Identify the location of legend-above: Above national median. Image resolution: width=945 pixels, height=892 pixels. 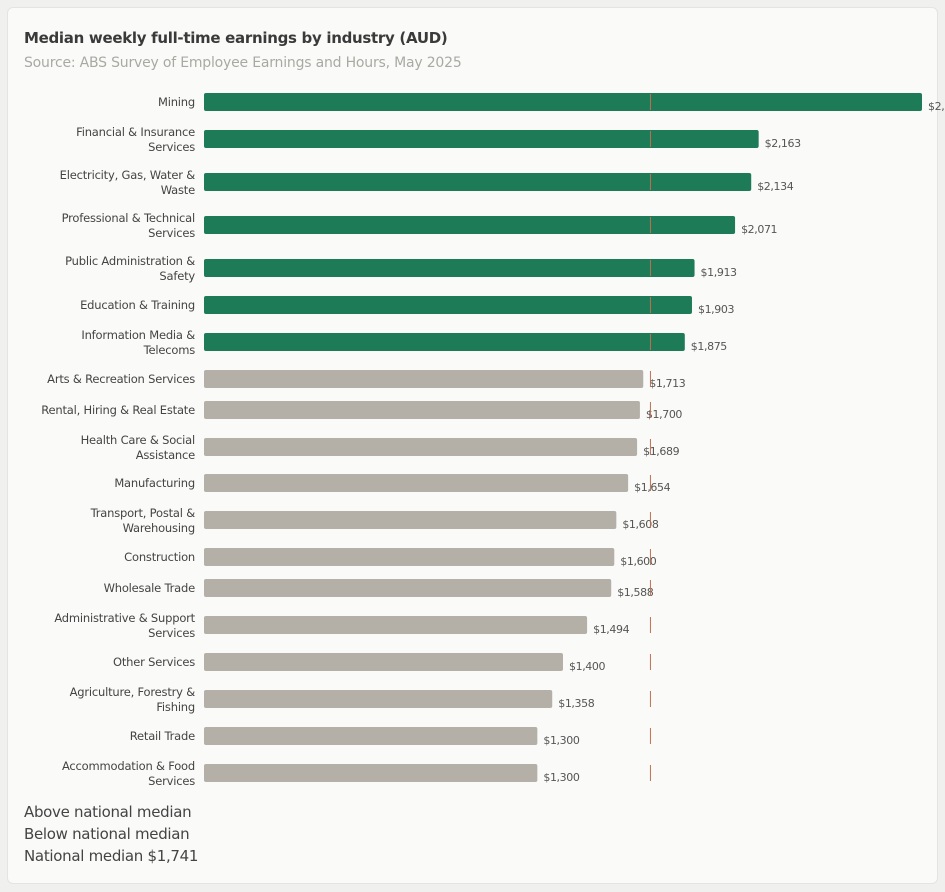
(108, 812).